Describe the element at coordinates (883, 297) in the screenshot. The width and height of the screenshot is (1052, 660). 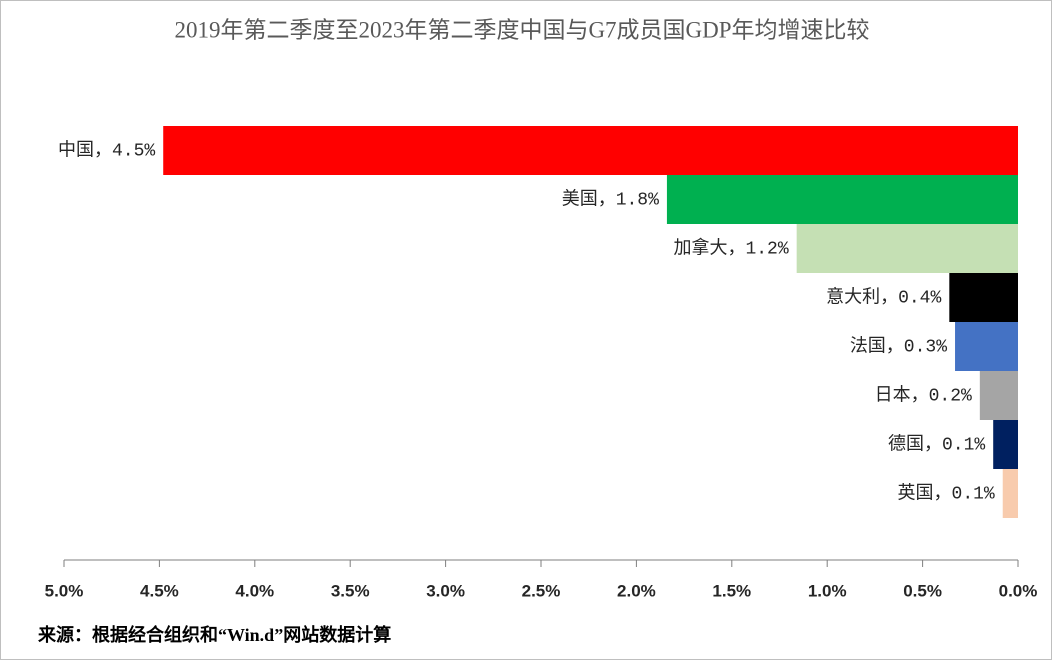
I see `data-label: 意大利，0.4%` at that location.